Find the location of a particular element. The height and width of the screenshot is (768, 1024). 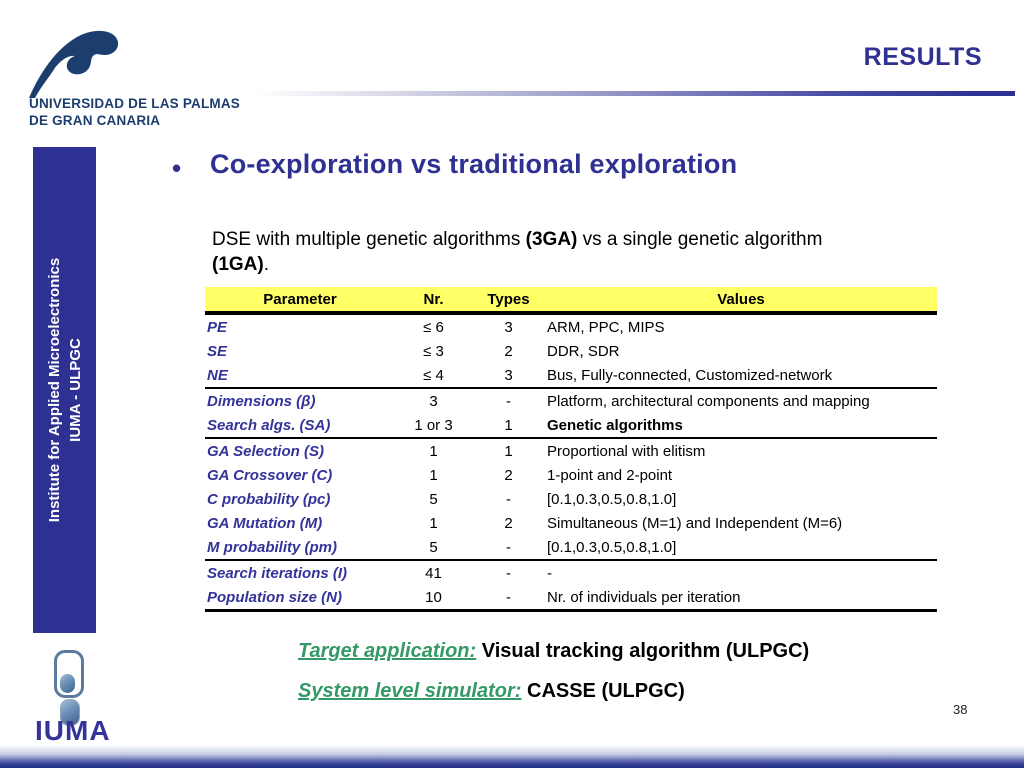

row-parameter: C probability (pc) is located at coordinates (269, 499).